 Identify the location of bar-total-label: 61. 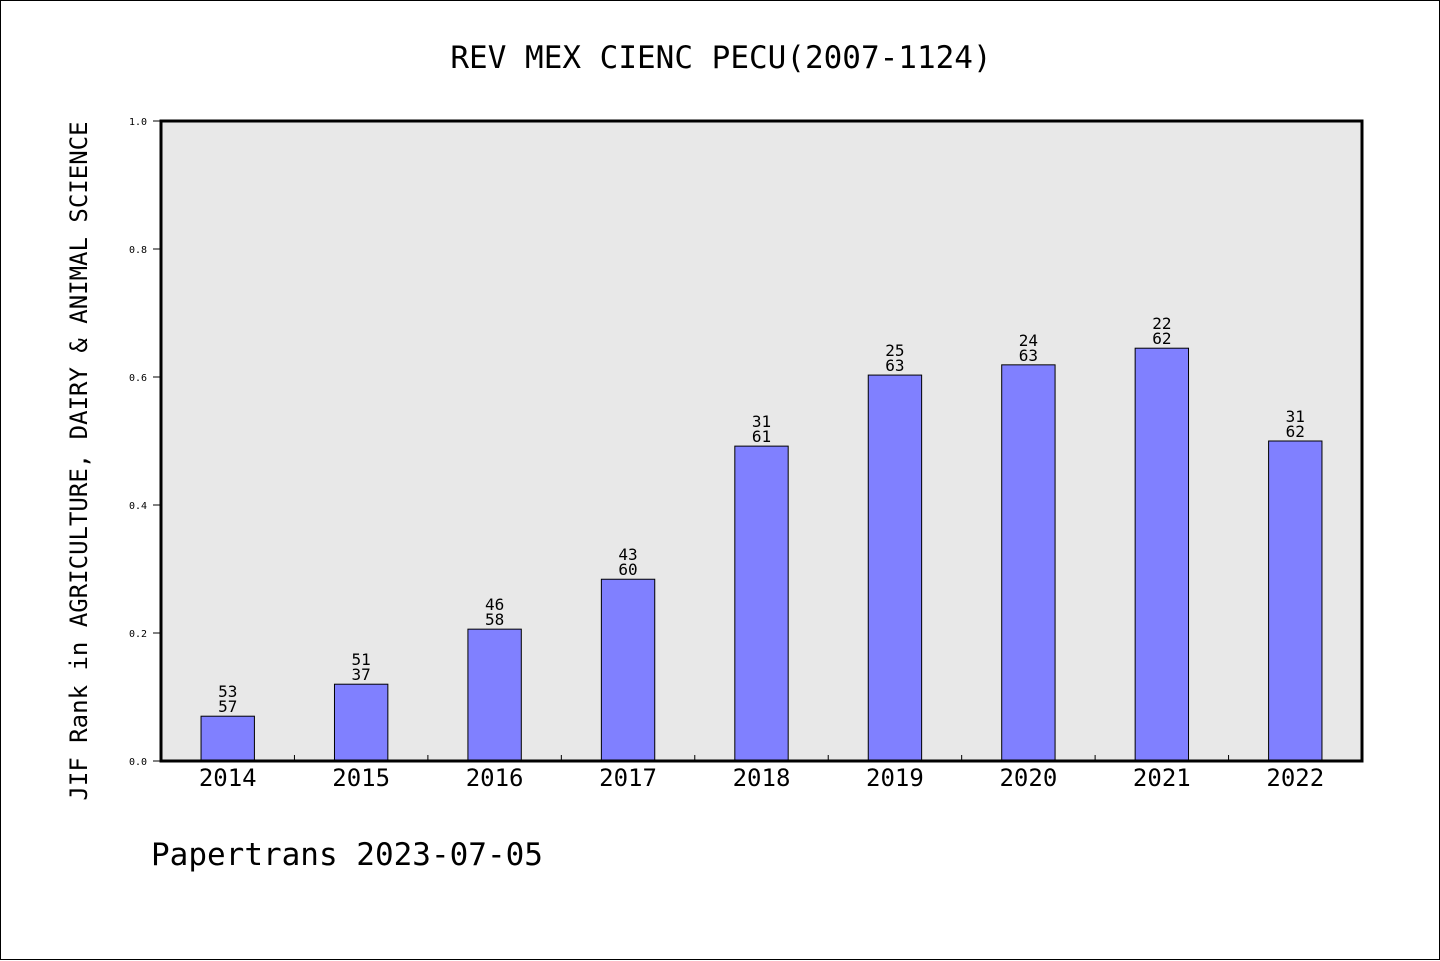
(761, 436).